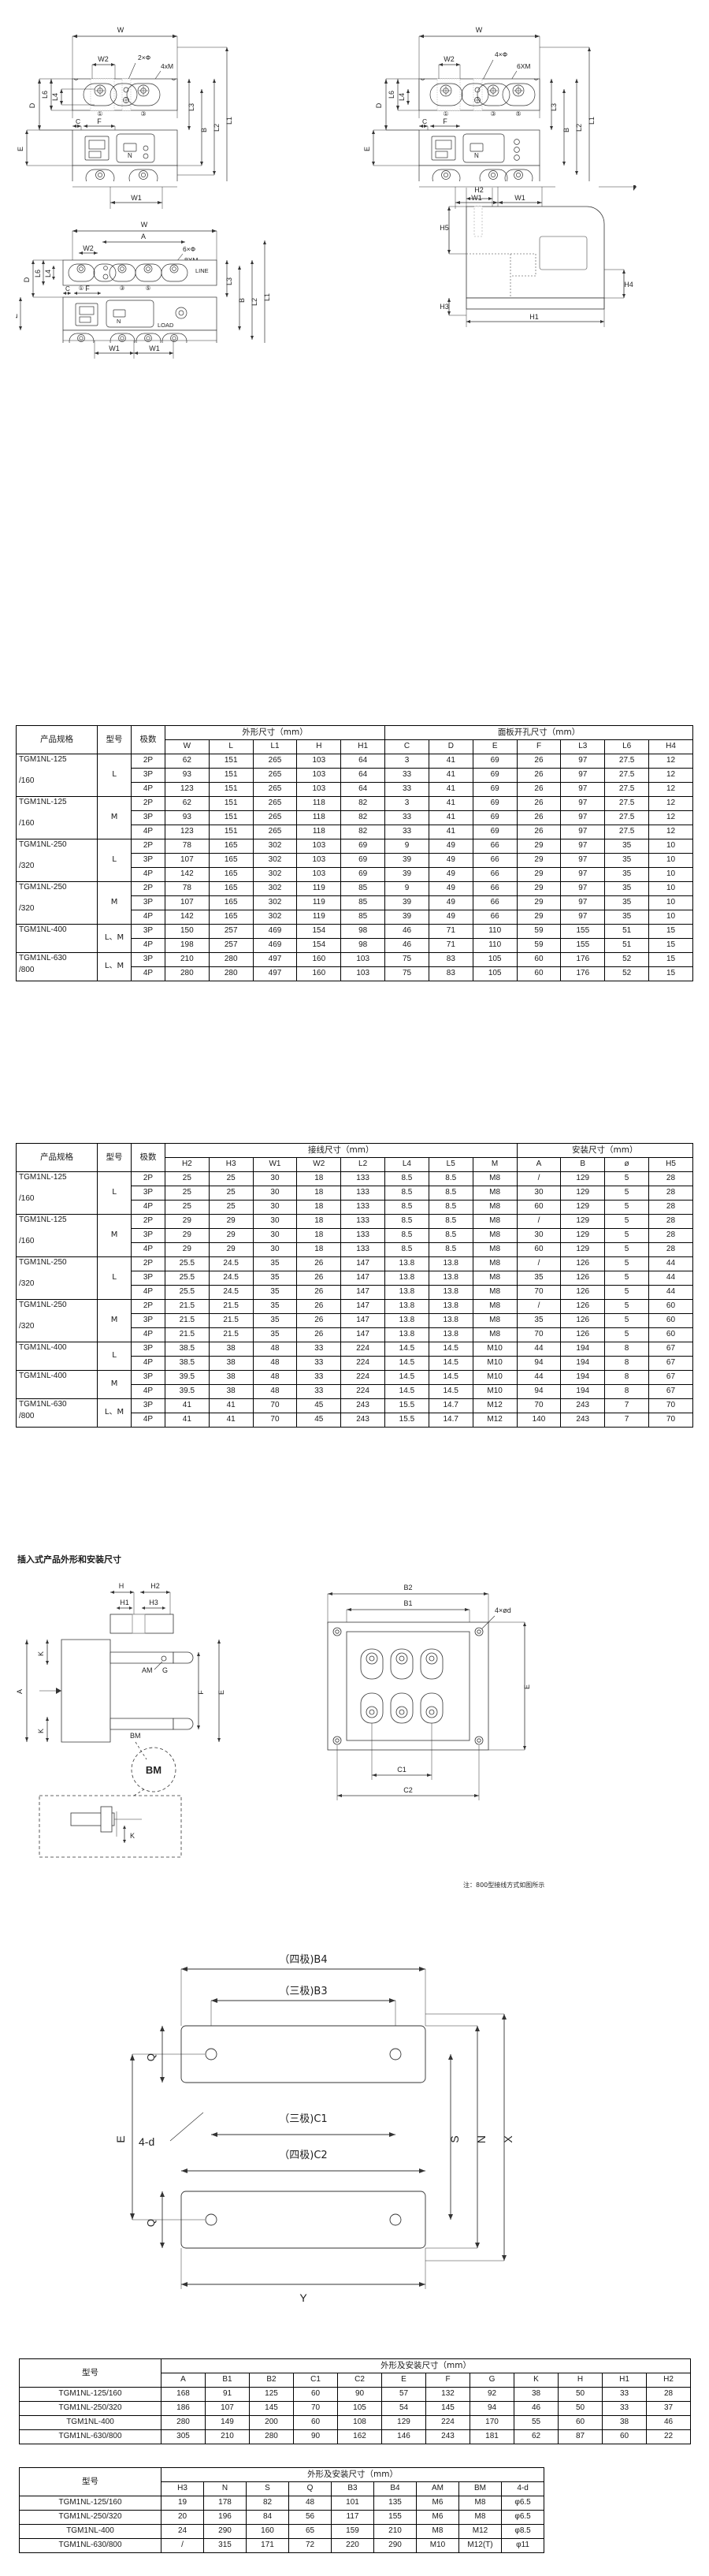 The height and width of the screenshot is (2576, 709). Describe the element at coordinates (217, 128) in the screenshot. I see `svg-text: L2` at that location.